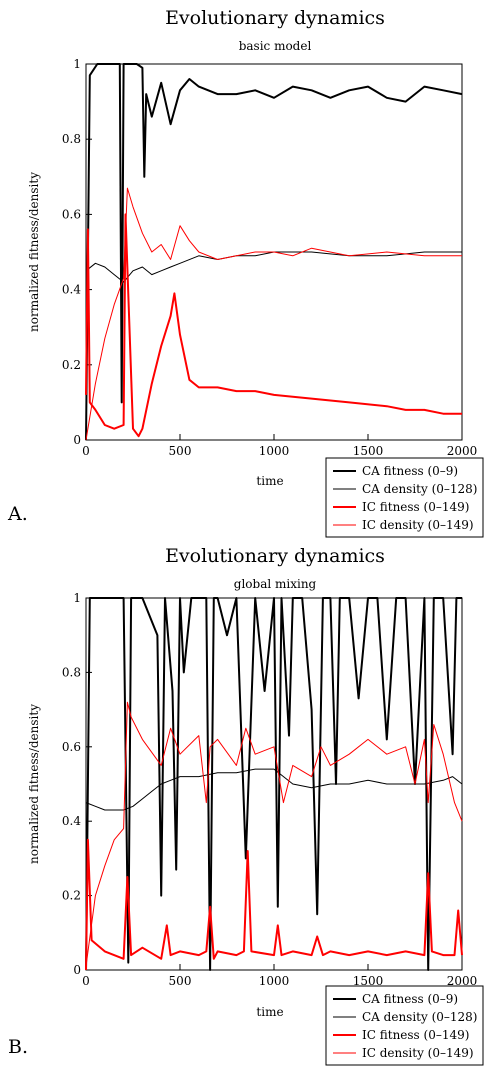  Describe the element at coordinates (275, 584) in the screenshot. I see `chart-subtitle: global mixing` at that location.